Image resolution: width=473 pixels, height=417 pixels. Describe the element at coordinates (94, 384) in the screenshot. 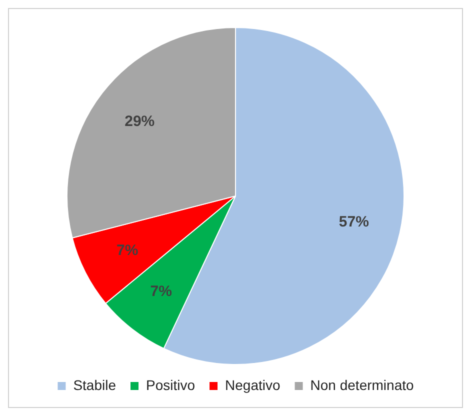

I see `legend-label: Stabile` at that location.